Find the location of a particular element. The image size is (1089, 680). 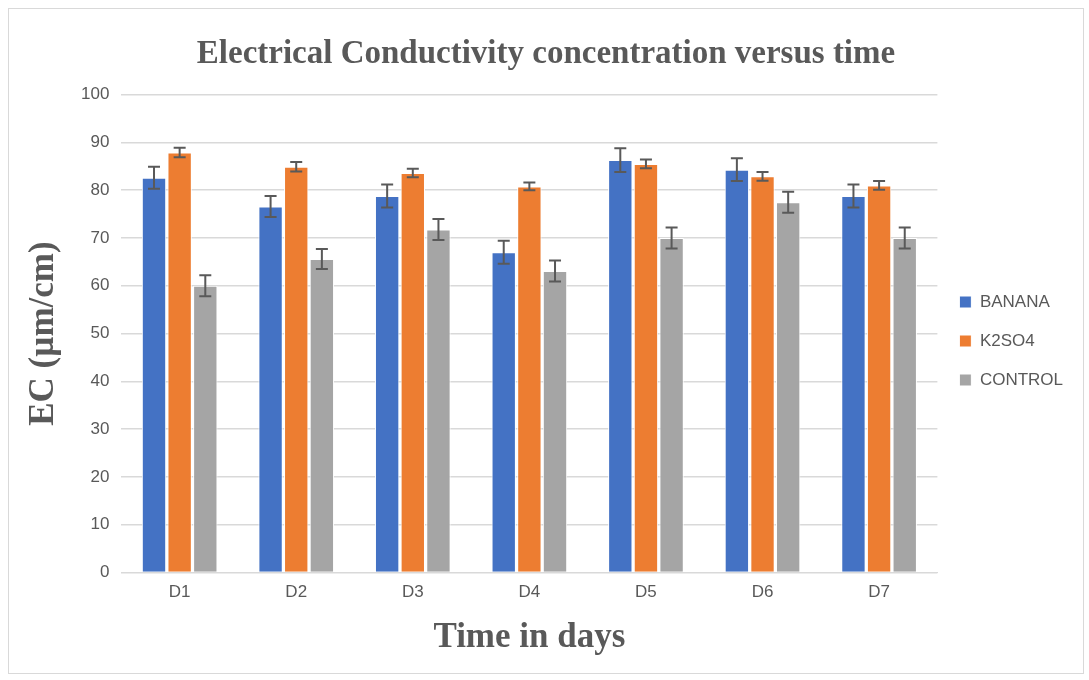

y-tick-label: 20 is located at coordinates (100, 476).